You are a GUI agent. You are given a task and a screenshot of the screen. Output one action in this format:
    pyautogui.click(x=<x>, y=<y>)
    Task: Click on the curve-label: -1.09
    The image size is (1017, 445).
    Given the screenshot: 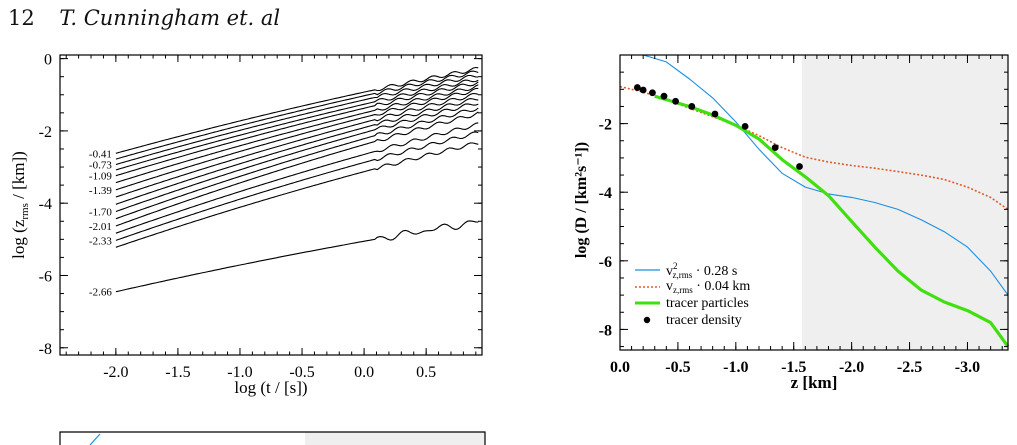 What is the action you would take?
    pyautogui.click(x=100, y=177)
    